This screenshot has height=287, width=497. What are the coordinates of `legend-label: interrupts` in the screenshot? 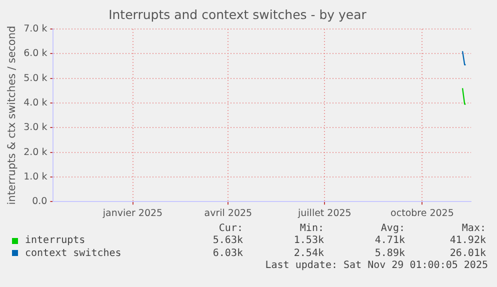 It's located at (55, 240).